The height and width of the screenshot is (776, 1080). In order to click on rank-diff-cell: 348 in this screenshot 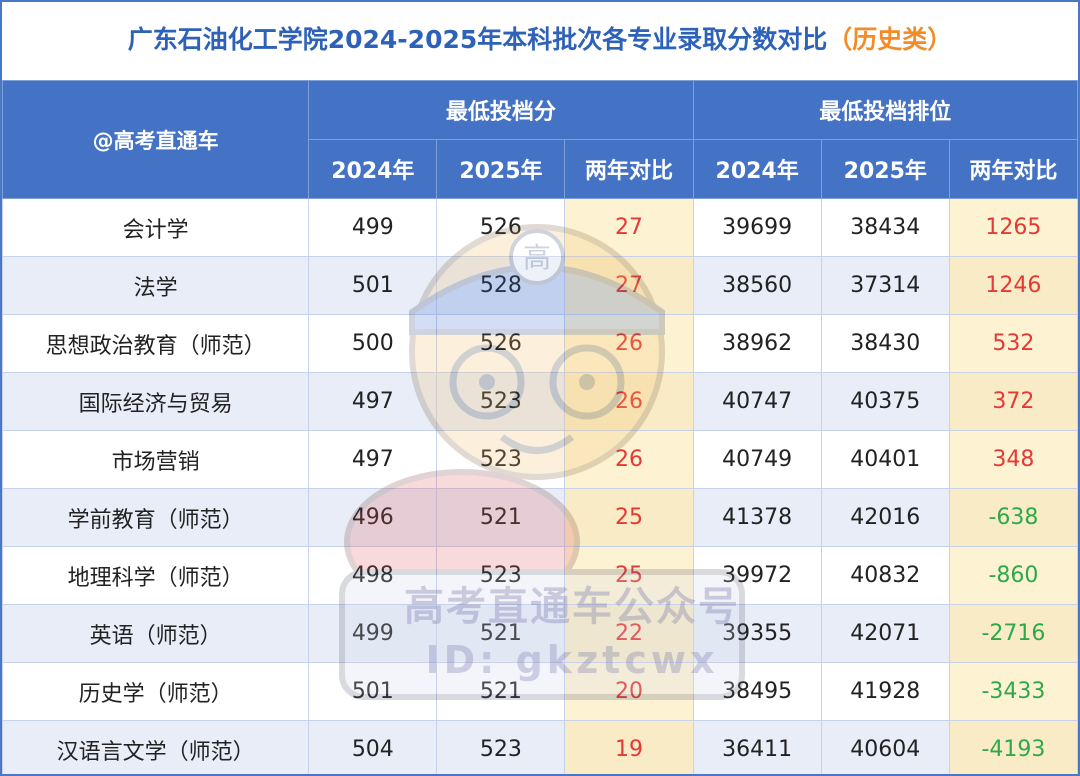, I will do `click(1013, 459)`.